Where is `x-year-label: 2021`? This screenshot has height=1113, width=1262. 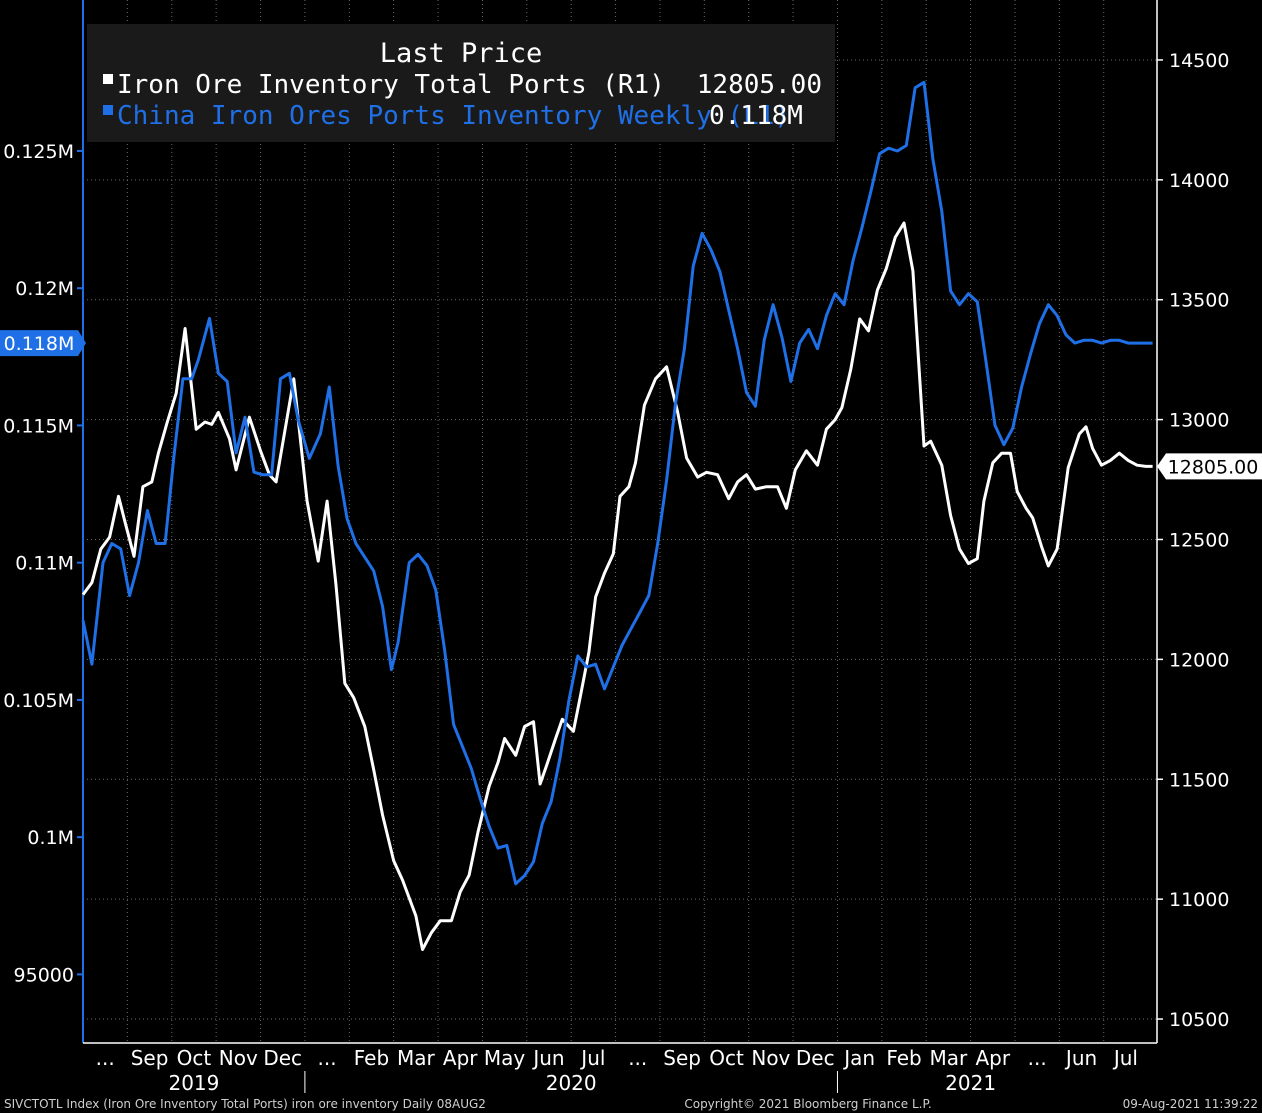
x-year-label: 2021 is located at coordinates (970, 1083).